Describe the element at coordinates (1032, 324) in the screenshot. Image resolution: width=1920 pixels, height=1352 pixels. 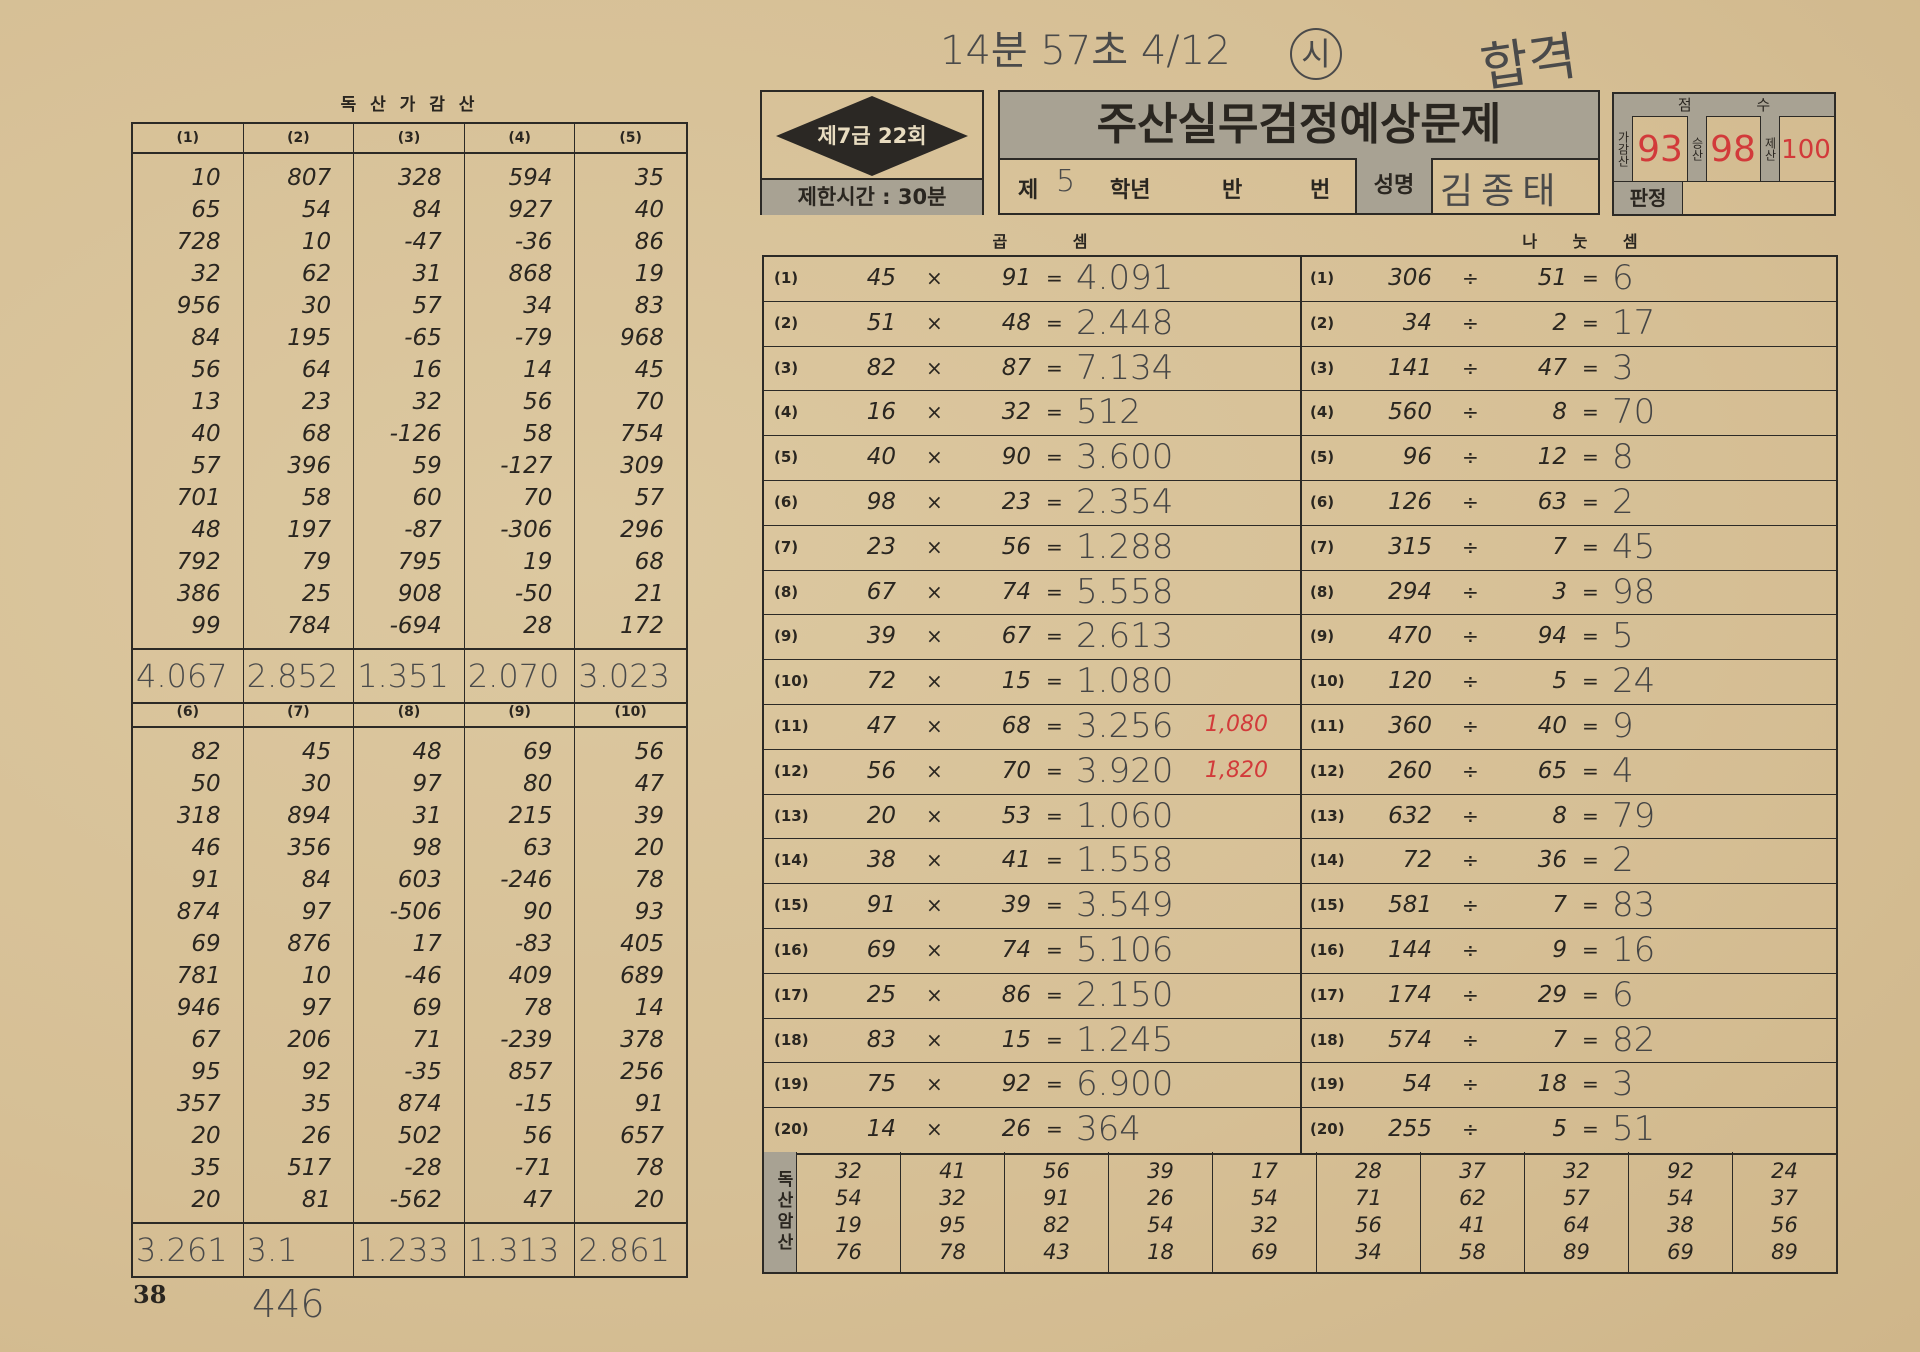
I see `problem-row: (2) 51 × 48 = 2.448` at that location.